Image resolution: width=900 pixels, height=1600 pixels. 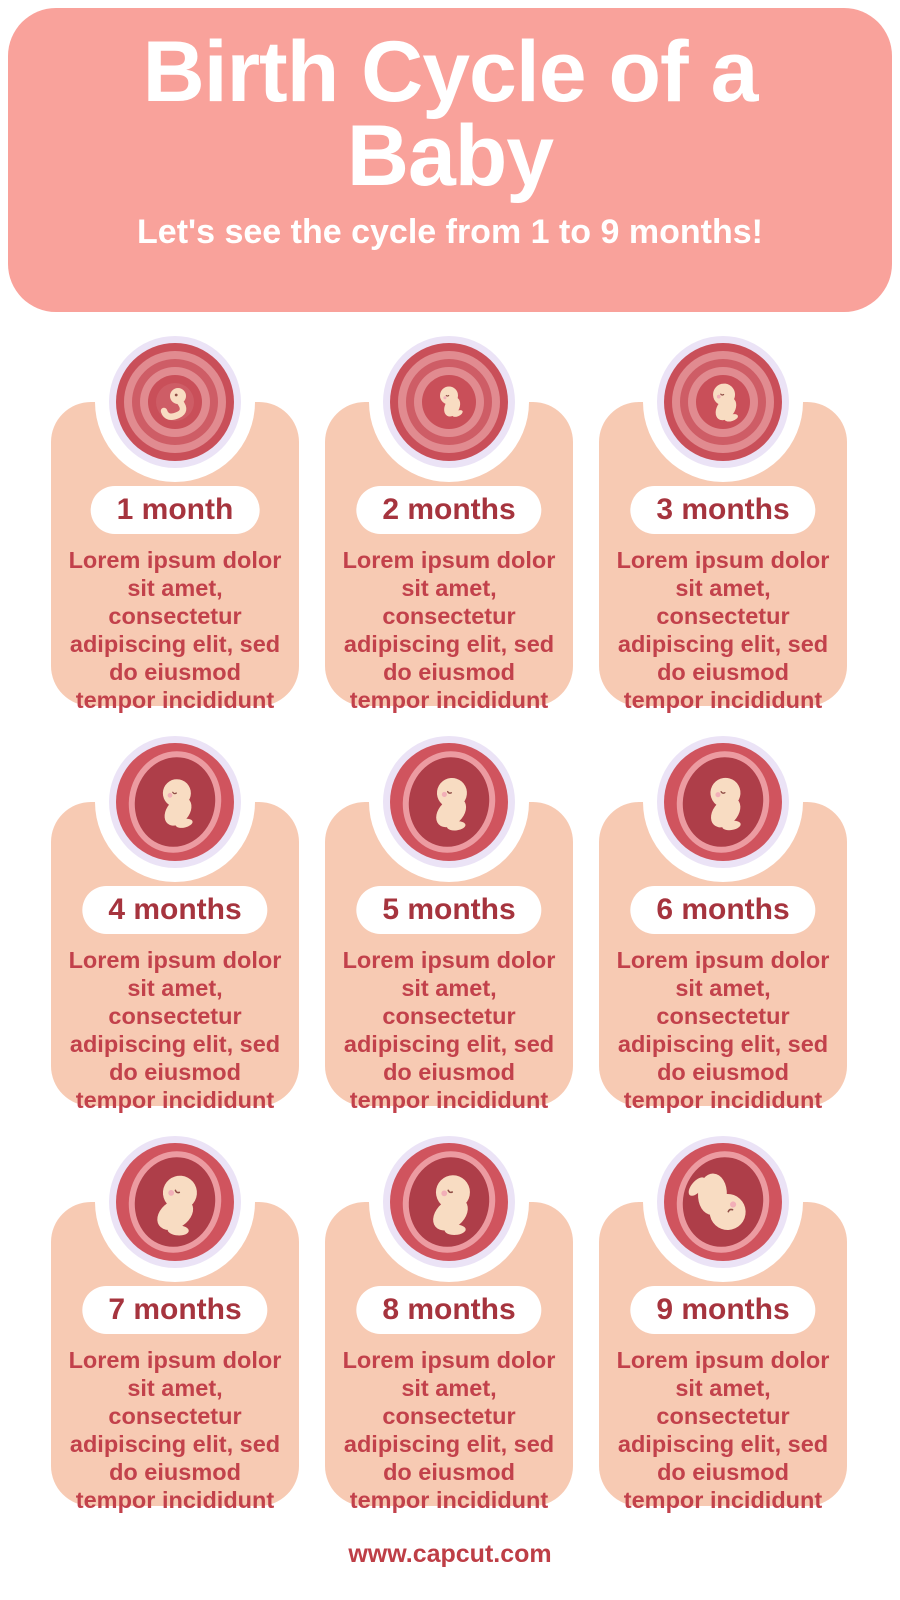 What do you see at coordinates (449, 802) in the screenshot?
I see `fetus-month-5-illustration` at bounding box center [449, 802].